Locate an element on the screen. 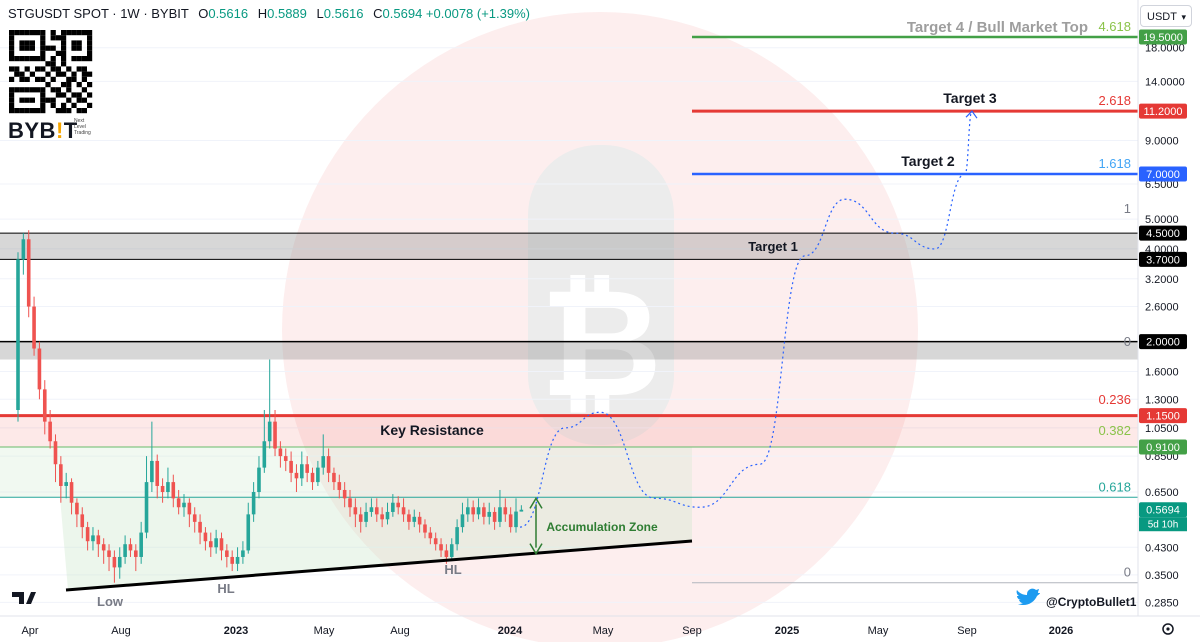  twitter-handle: @CryptoBullet1 is located at coordinates (1091, 602).